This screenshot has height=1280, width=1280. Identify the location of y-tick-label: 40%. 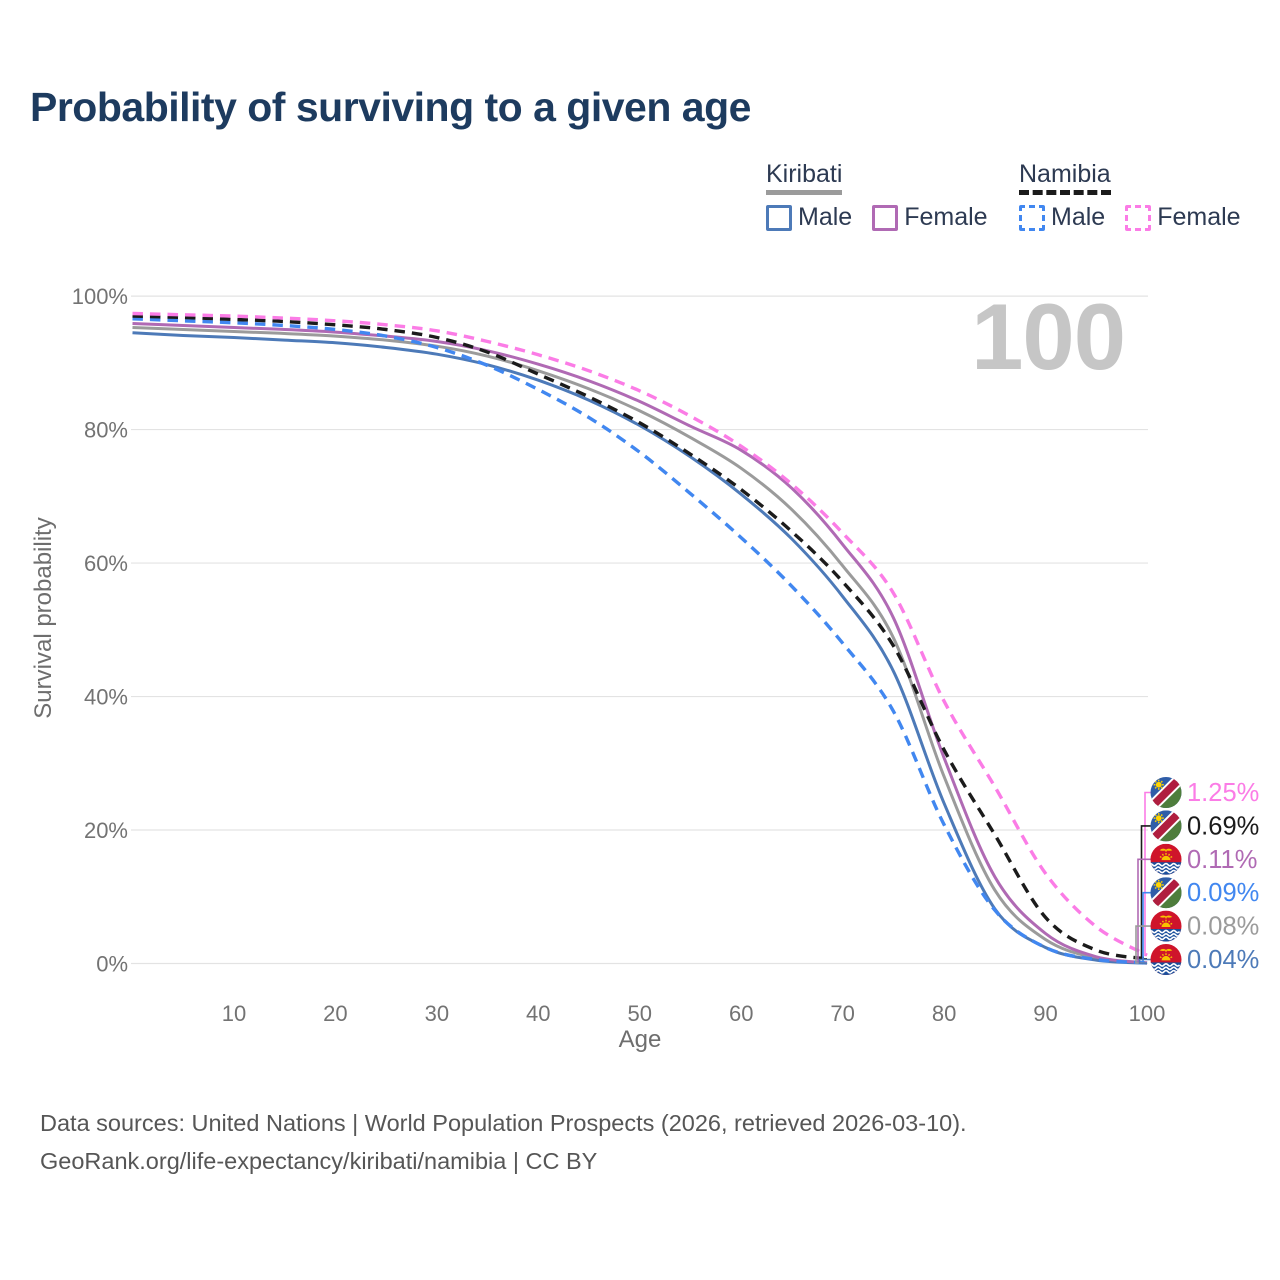
(106, 697).